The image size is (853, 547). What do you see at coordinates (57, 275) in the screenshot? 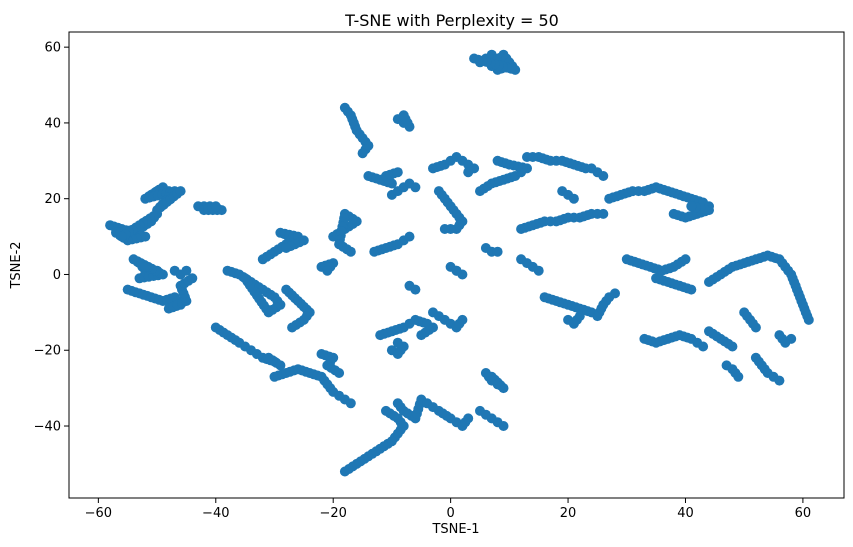
I see `y-tick-label: 0` at bounding box center [57, 275].